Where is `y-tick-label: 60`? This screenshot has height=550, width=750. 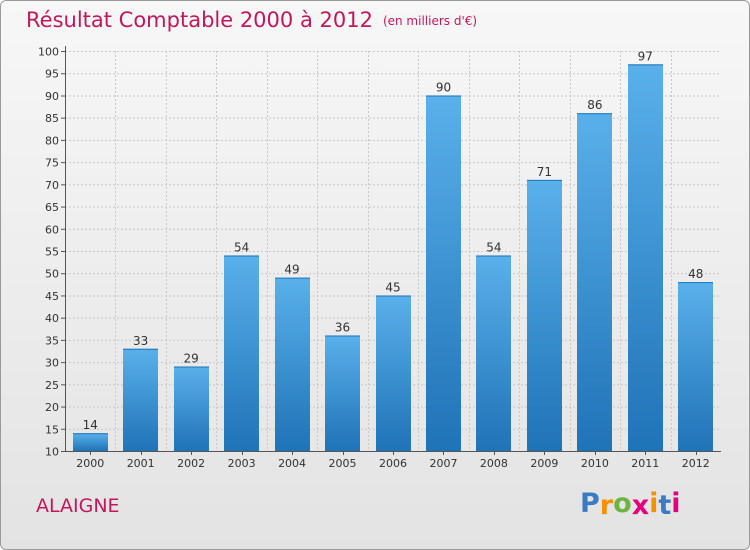
y-tick-label: 60 is located at coordinates (52, 229).